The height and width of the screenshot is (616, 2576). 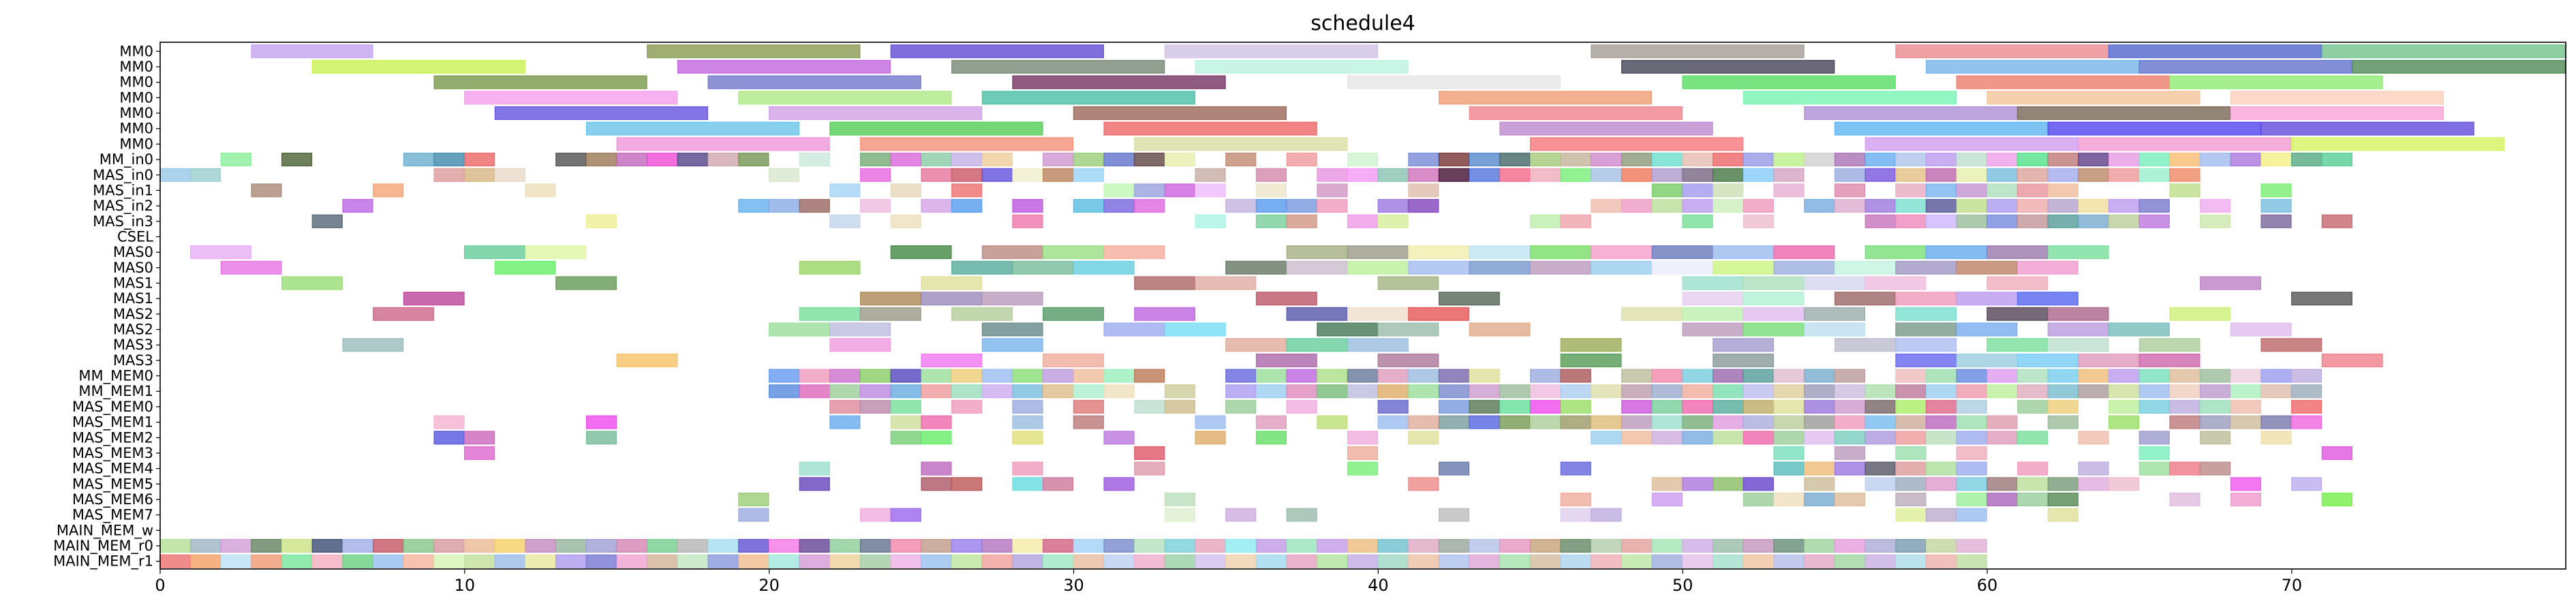 I want to click on chart-title: schedule4, so click(x=1362, y=23).